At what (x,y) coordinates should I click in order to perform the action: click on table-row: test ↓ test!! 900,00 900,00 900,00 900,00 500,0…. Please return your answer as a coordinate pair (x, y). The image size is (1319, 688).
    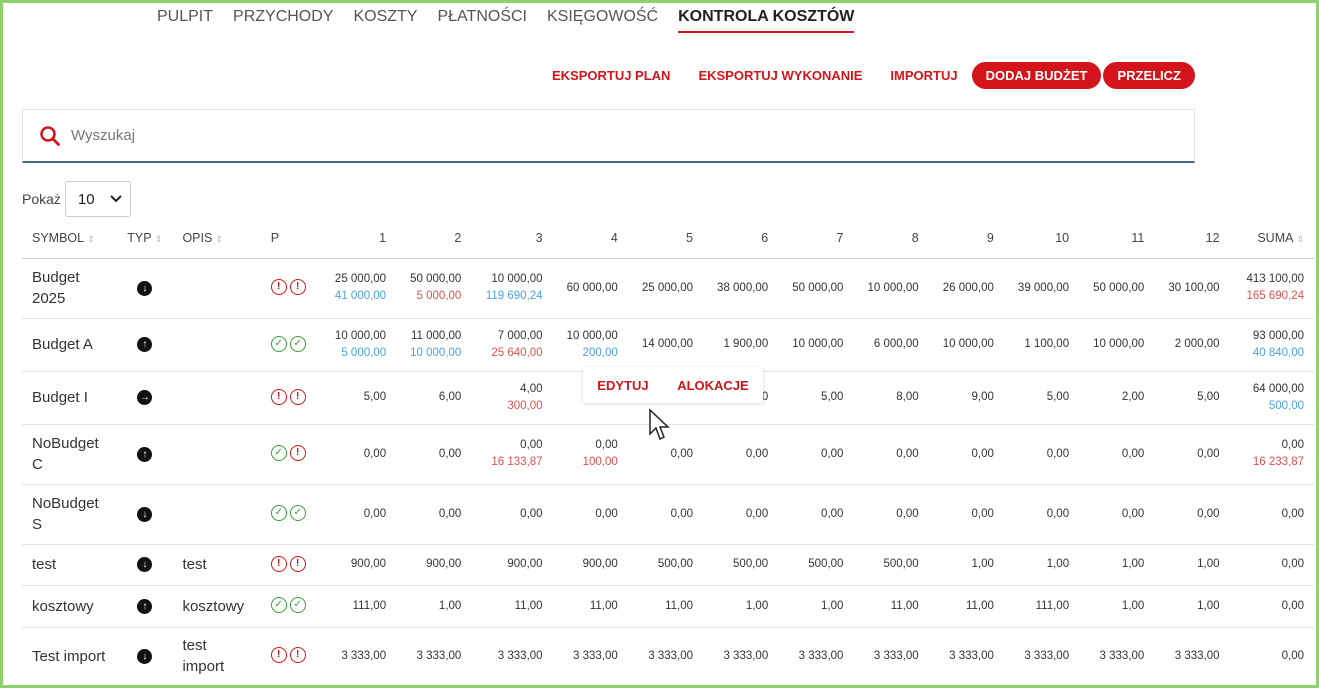
    Looking at the image, I should click on (668, 565).